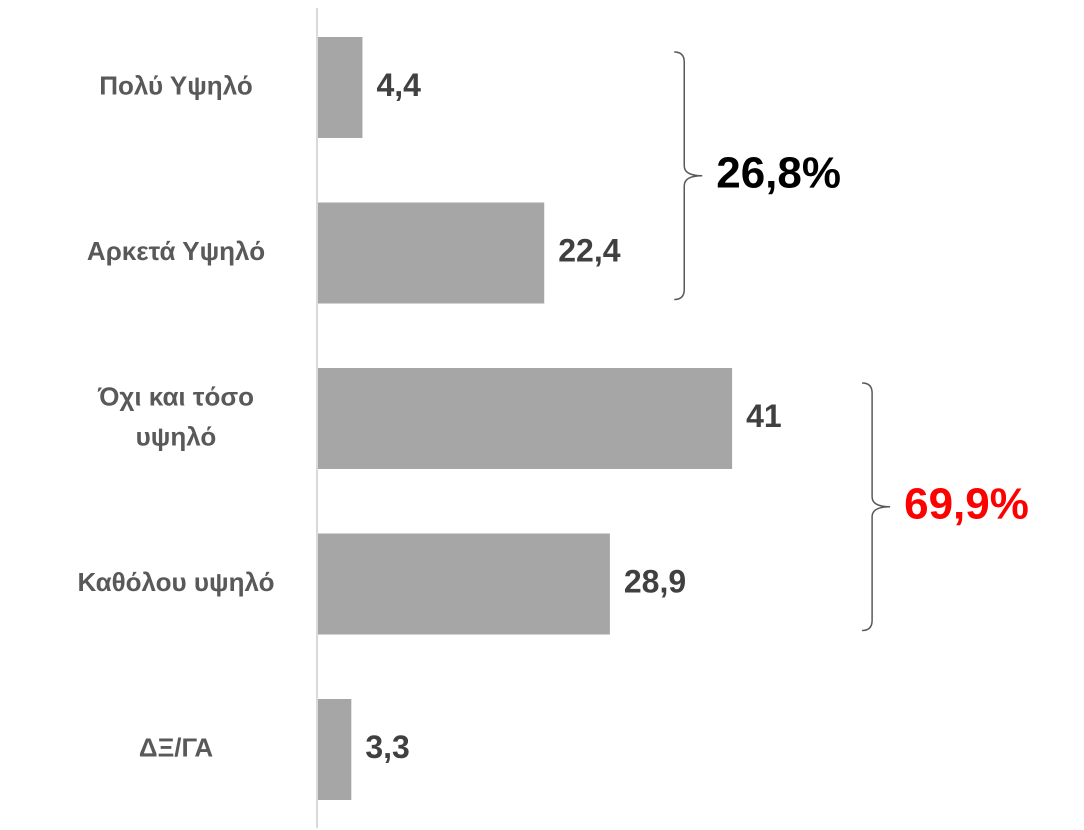 The image size is (1084, 830). I want to click on category-label: Αρκετά Υψηλό, so click(176, 251).